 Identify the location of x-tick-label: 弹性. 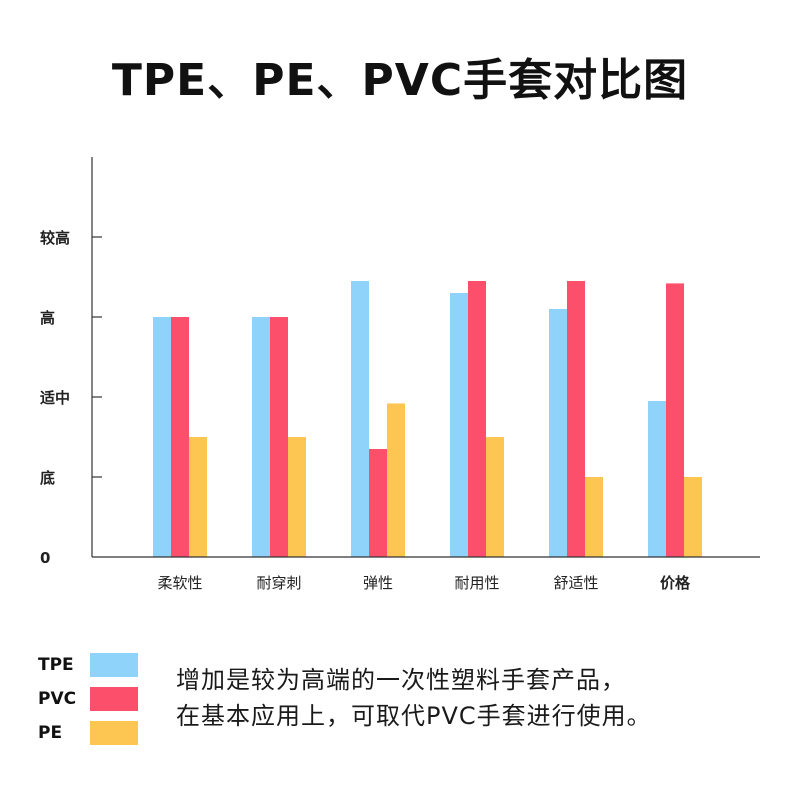
(378, 583).